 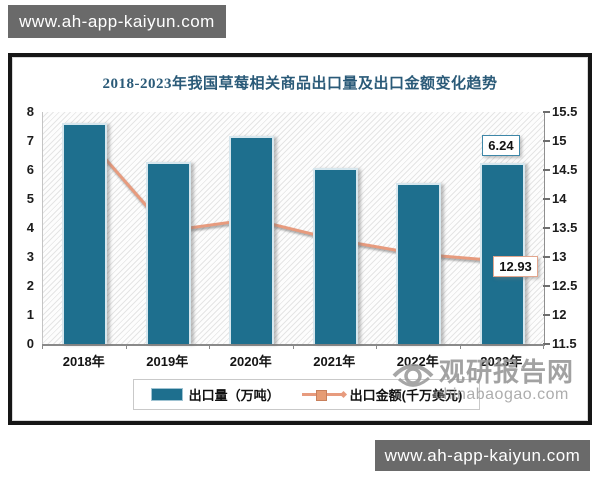 I want to click on legend-item-export-value: 出口金额(千万美元), so click(x=382, y=394).